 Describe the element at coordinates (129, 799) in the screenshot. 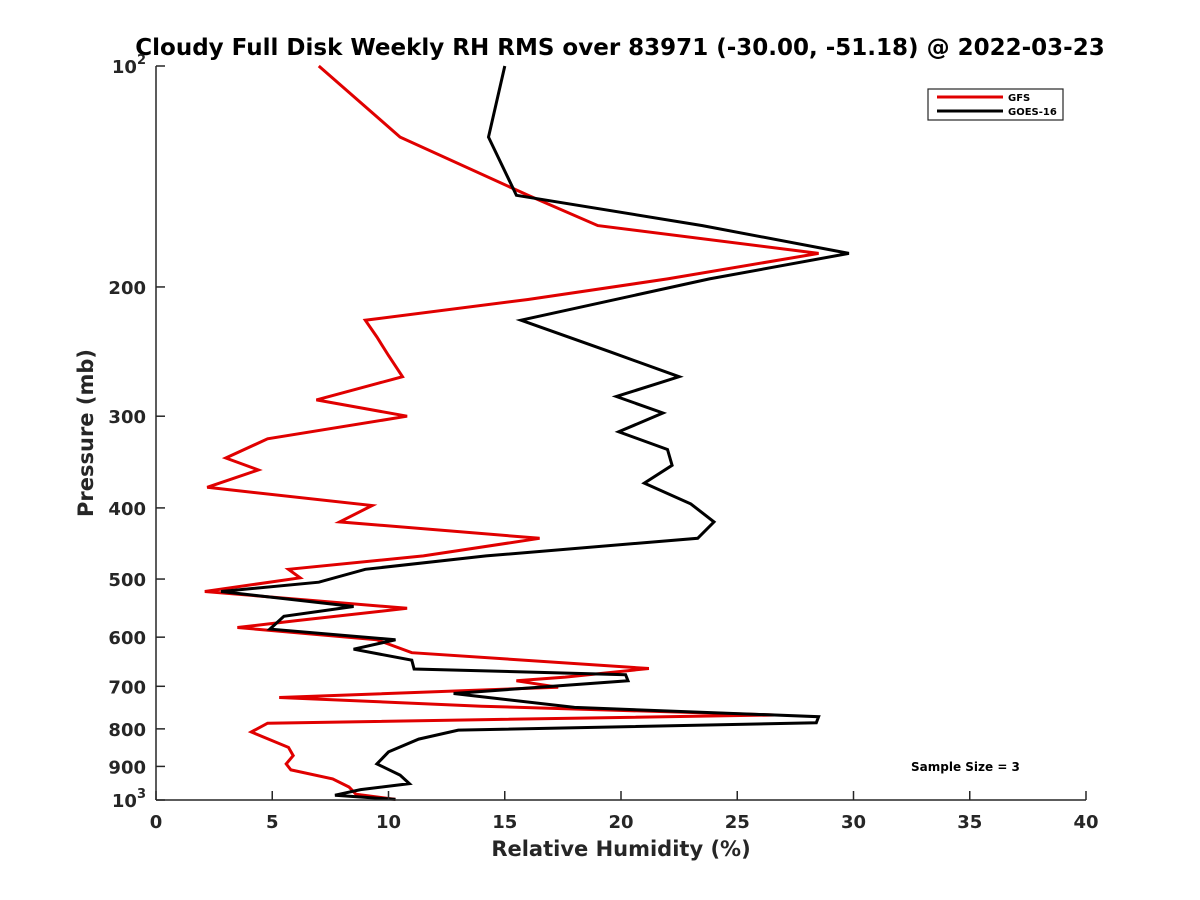

I see `y-tick-label: 10³` at that location.